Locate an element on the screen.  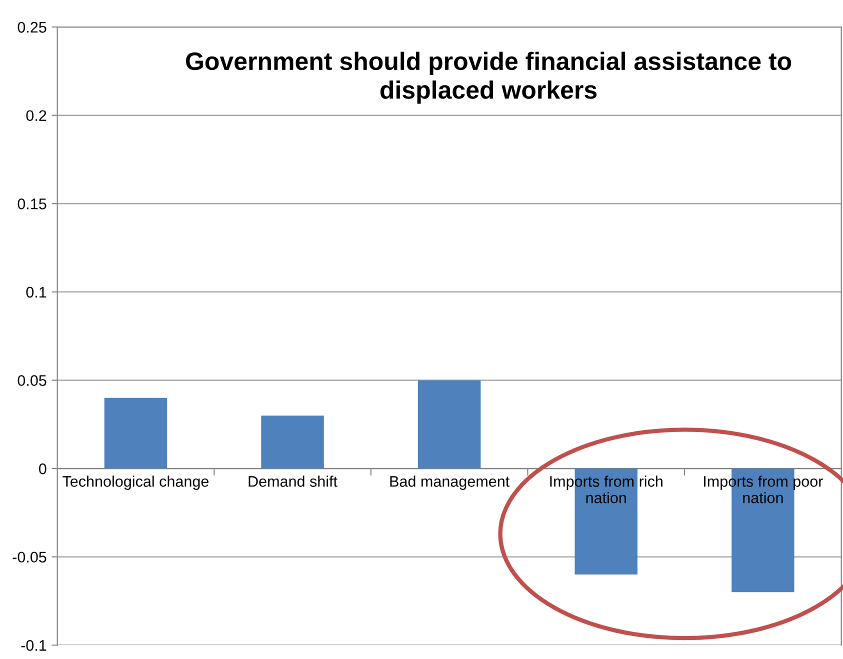
y-tick-label: -0.1 is located at coordinates (33, 645).